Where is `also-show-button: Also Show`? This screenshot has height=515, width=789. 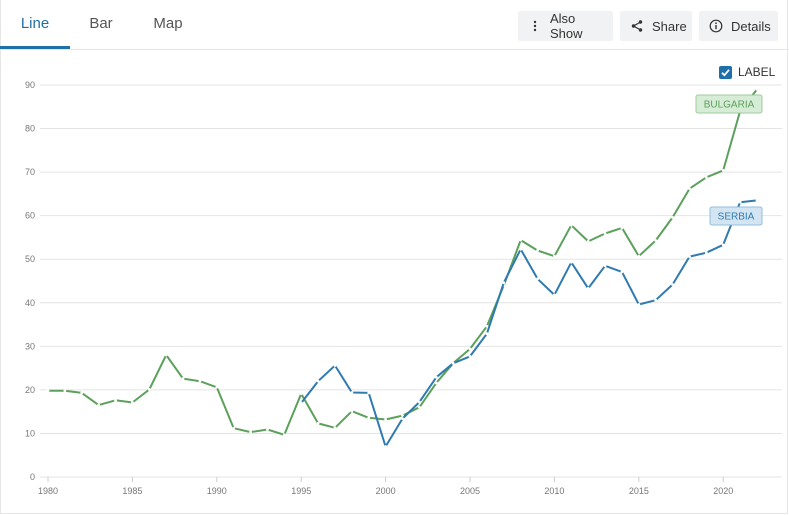 also-show-button: Also Show is located at coordinates (565, 26).